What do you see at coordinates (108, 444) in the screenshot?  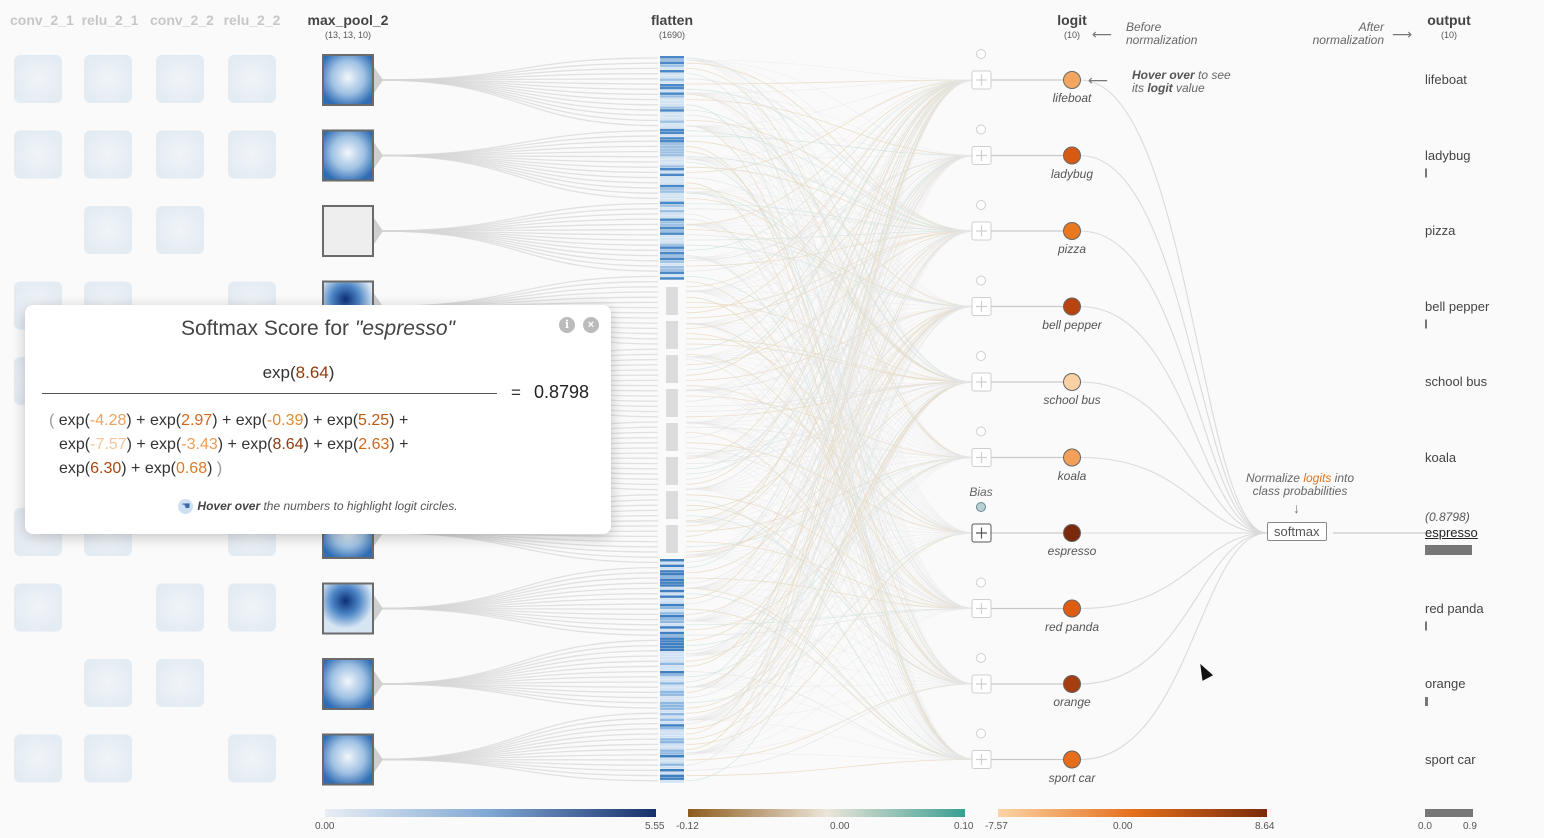 I see `denominator-value: -7.57` at bounding box center [108, 444].